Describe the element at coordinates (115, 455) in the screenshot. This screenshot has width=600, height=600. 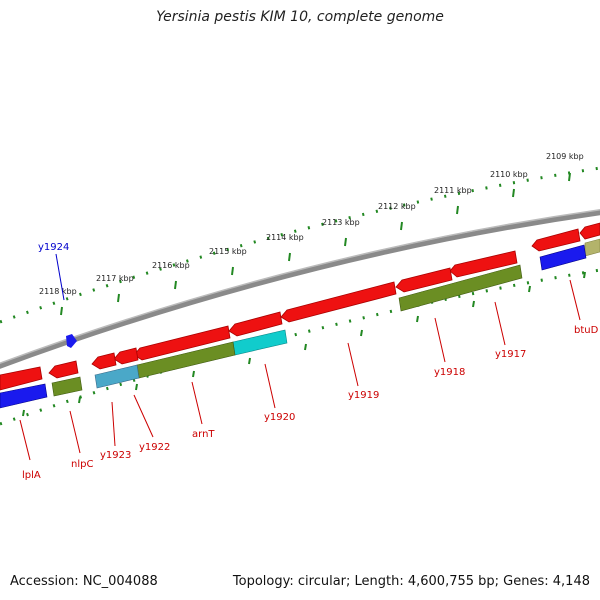
I see `gene-label-y1923: y1923` at that location.